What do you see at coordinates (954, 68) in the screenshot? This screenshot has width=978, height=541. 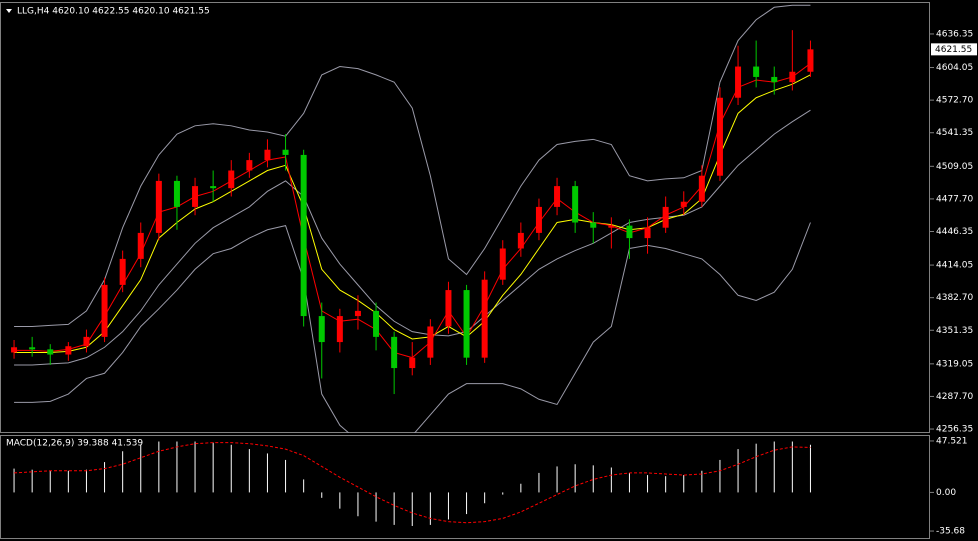 I see `y-tick-label: 4604.05` at bounding box center [954, 68].